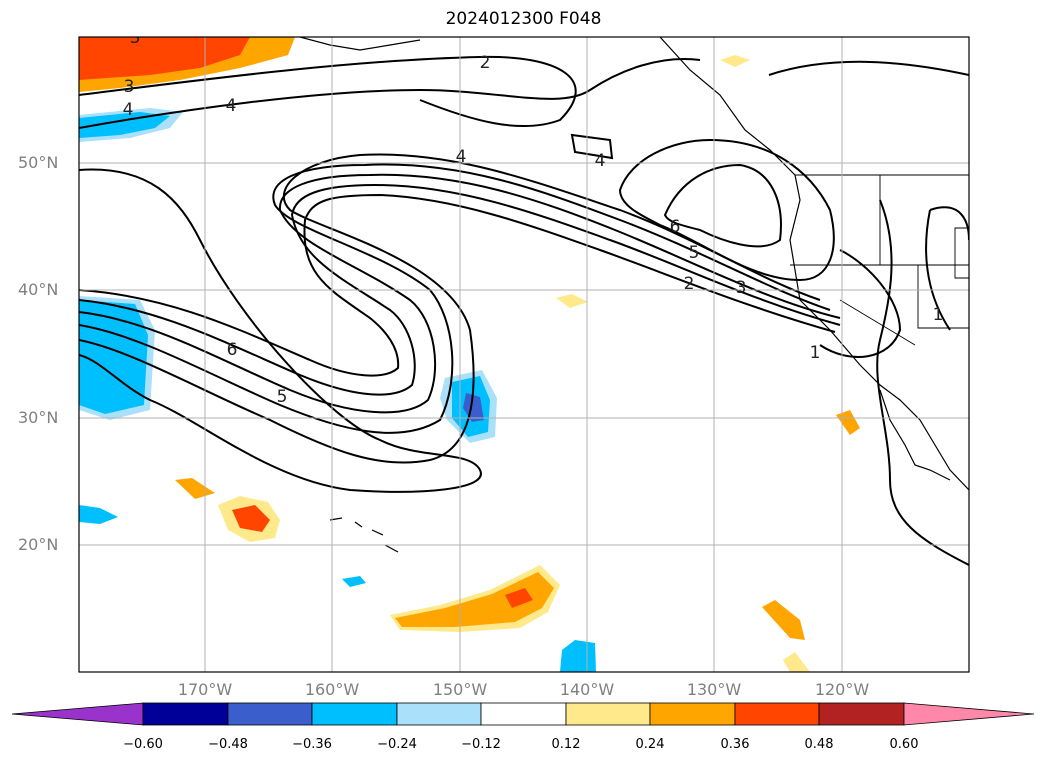 The height and width of the screenshot is (765, 1047). I want to click on fill-red-hawaii-west, so click(251, 518).